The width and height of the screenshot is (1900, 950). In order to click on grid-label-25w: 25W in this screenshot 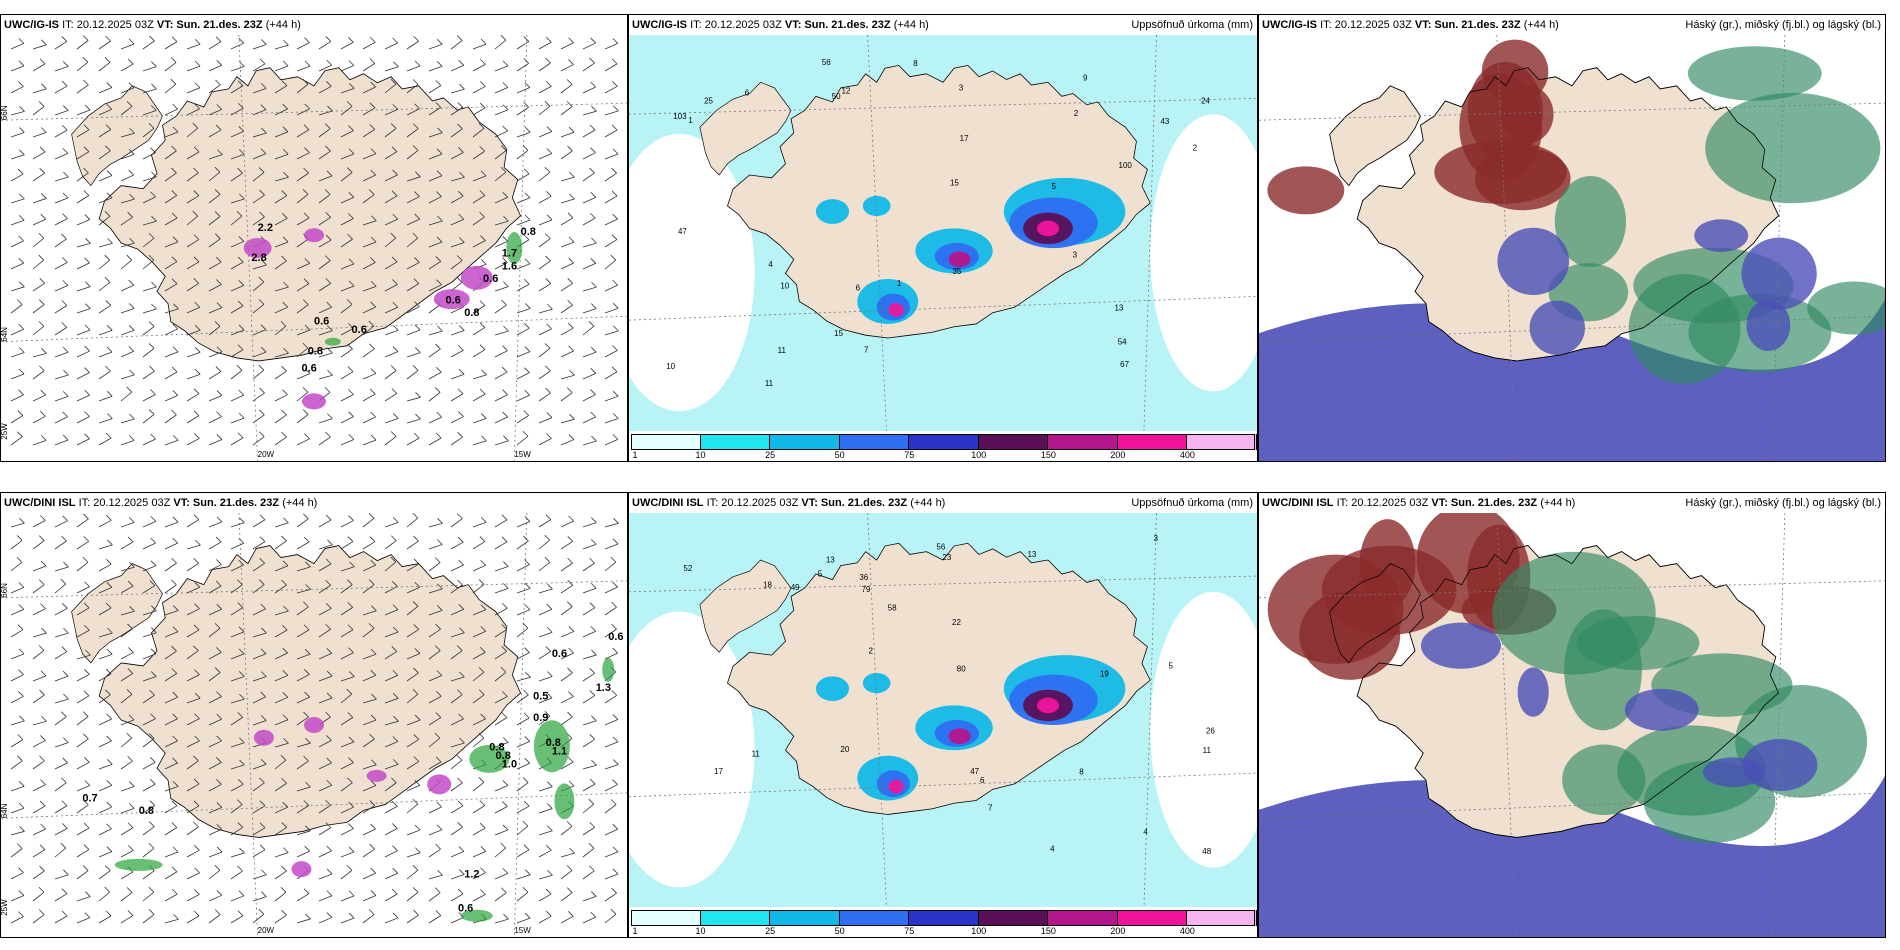, I will do `click(5, 907)`.